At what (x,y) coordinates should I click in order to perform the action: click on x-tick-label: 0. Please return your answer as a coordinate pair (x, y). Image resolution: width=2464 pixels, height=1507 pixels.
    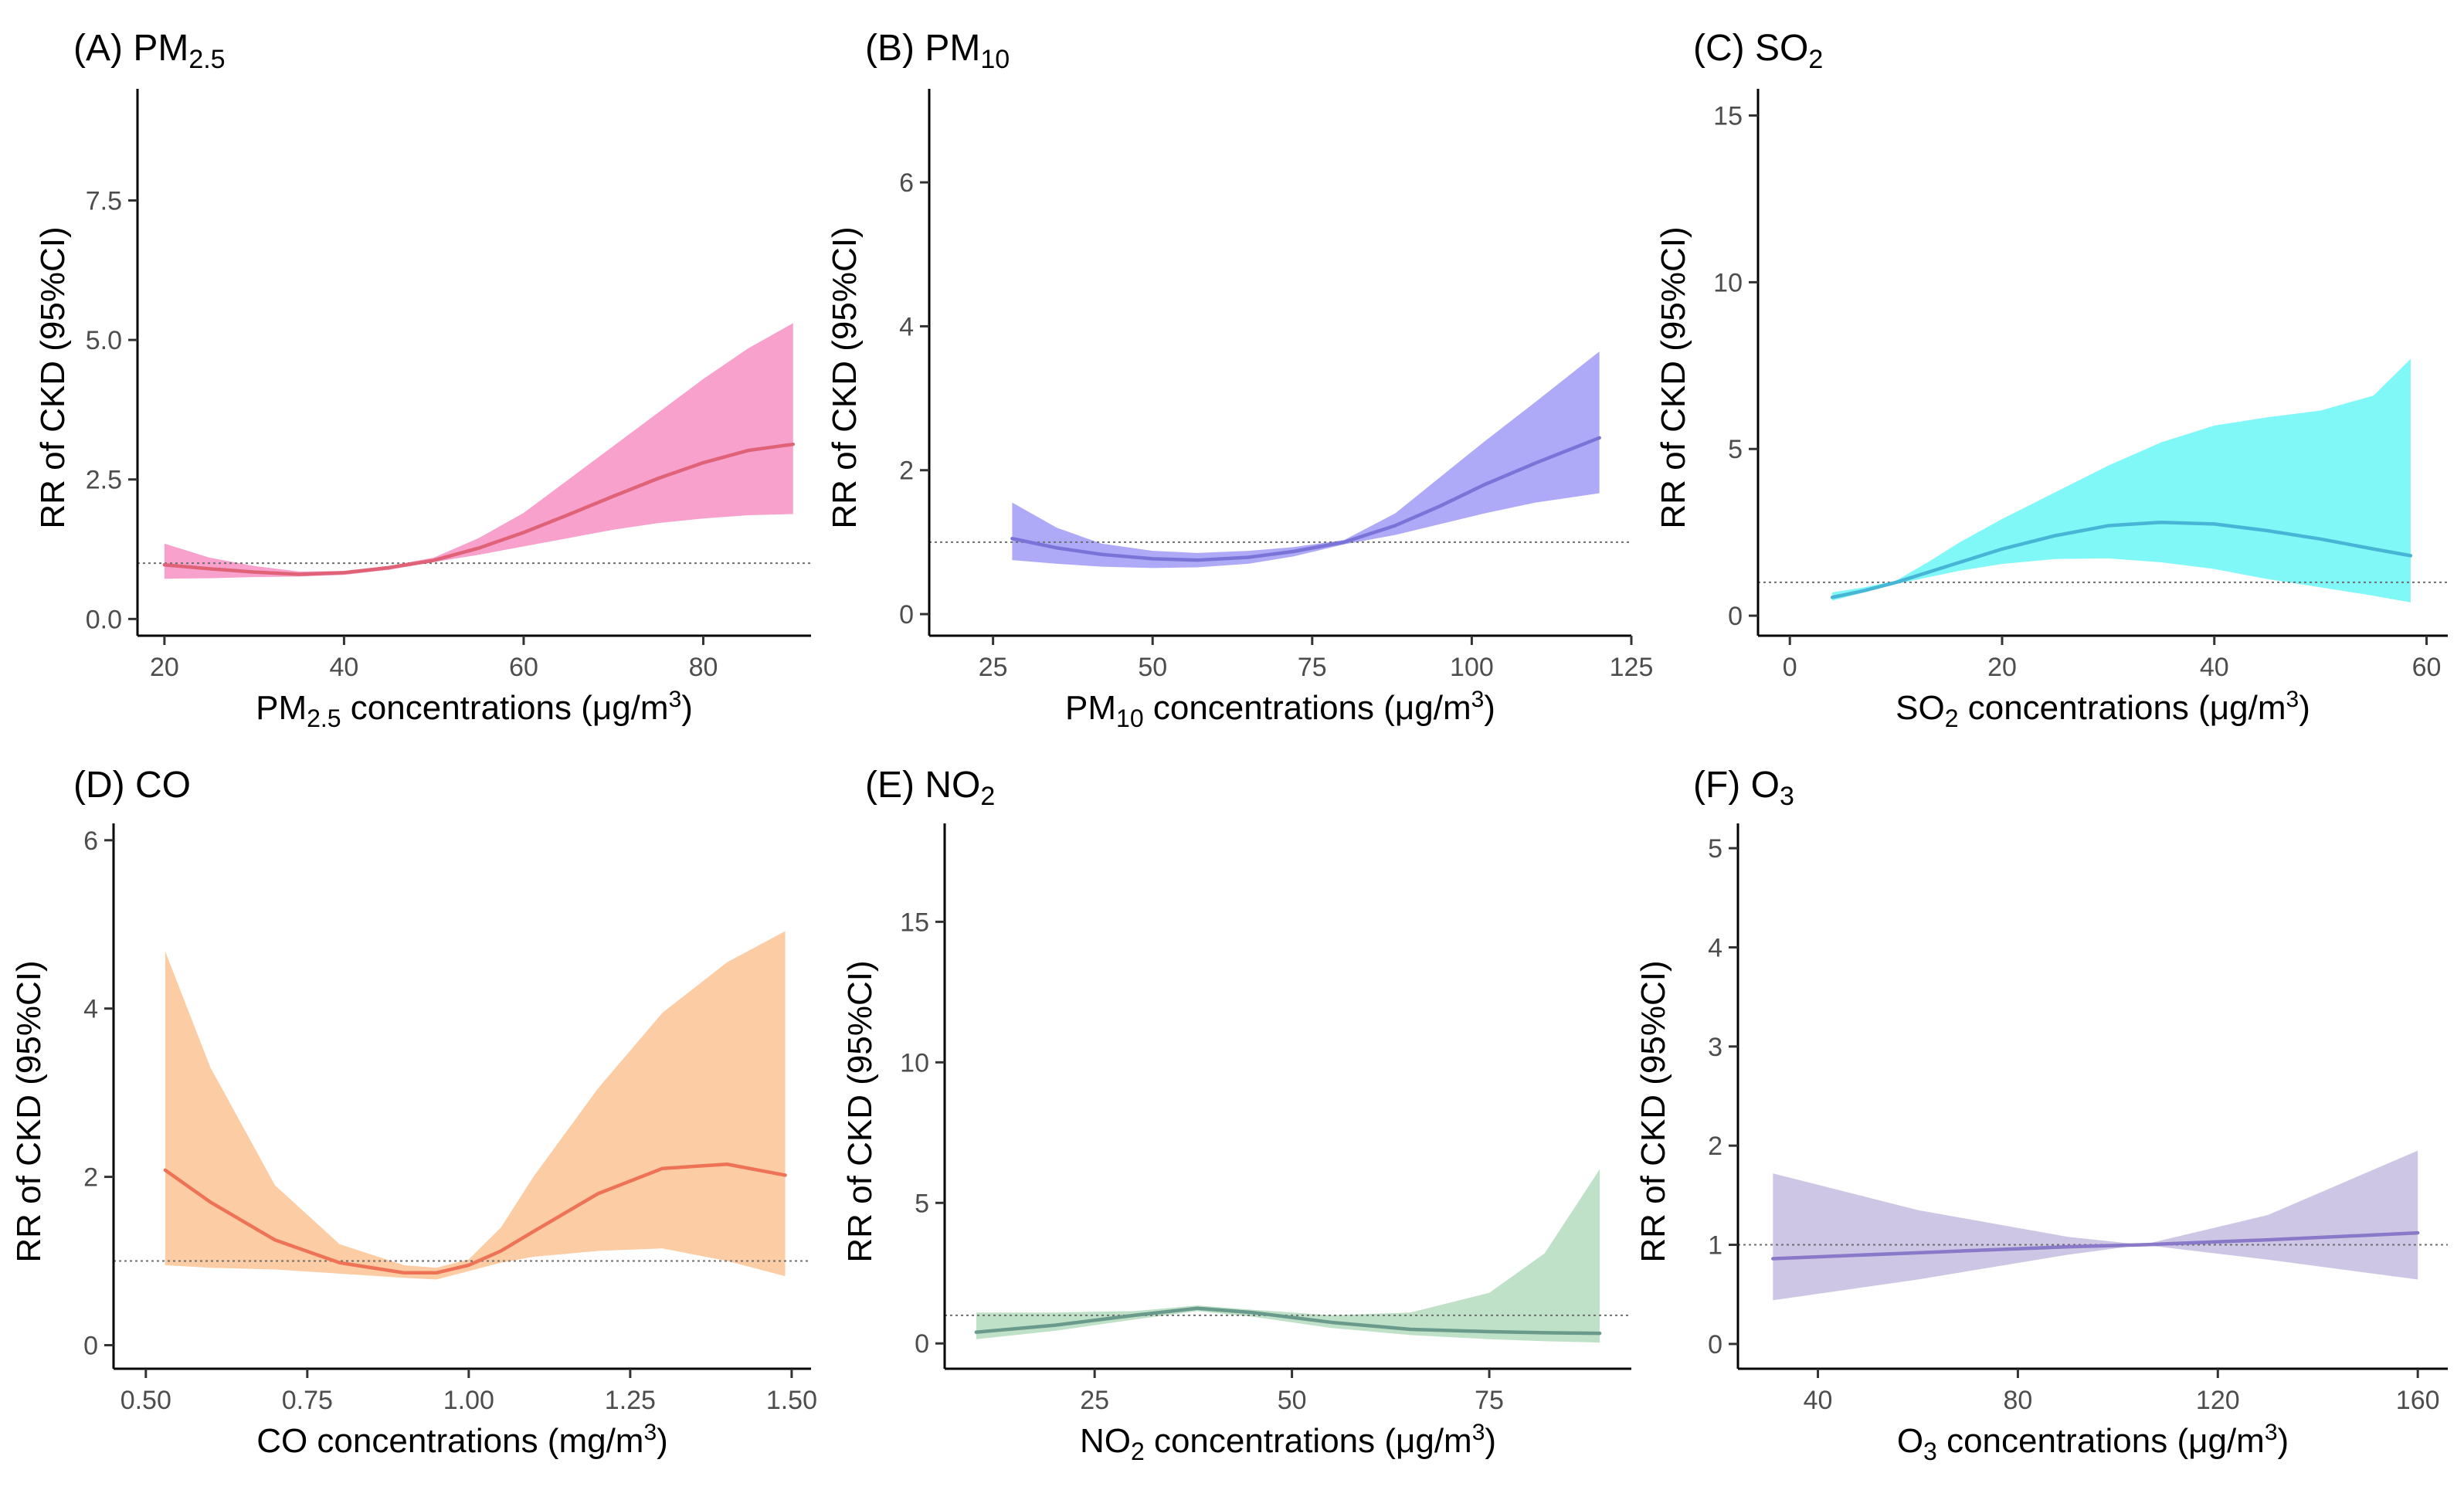
    Looking at the image, I should click on (1790, 667).